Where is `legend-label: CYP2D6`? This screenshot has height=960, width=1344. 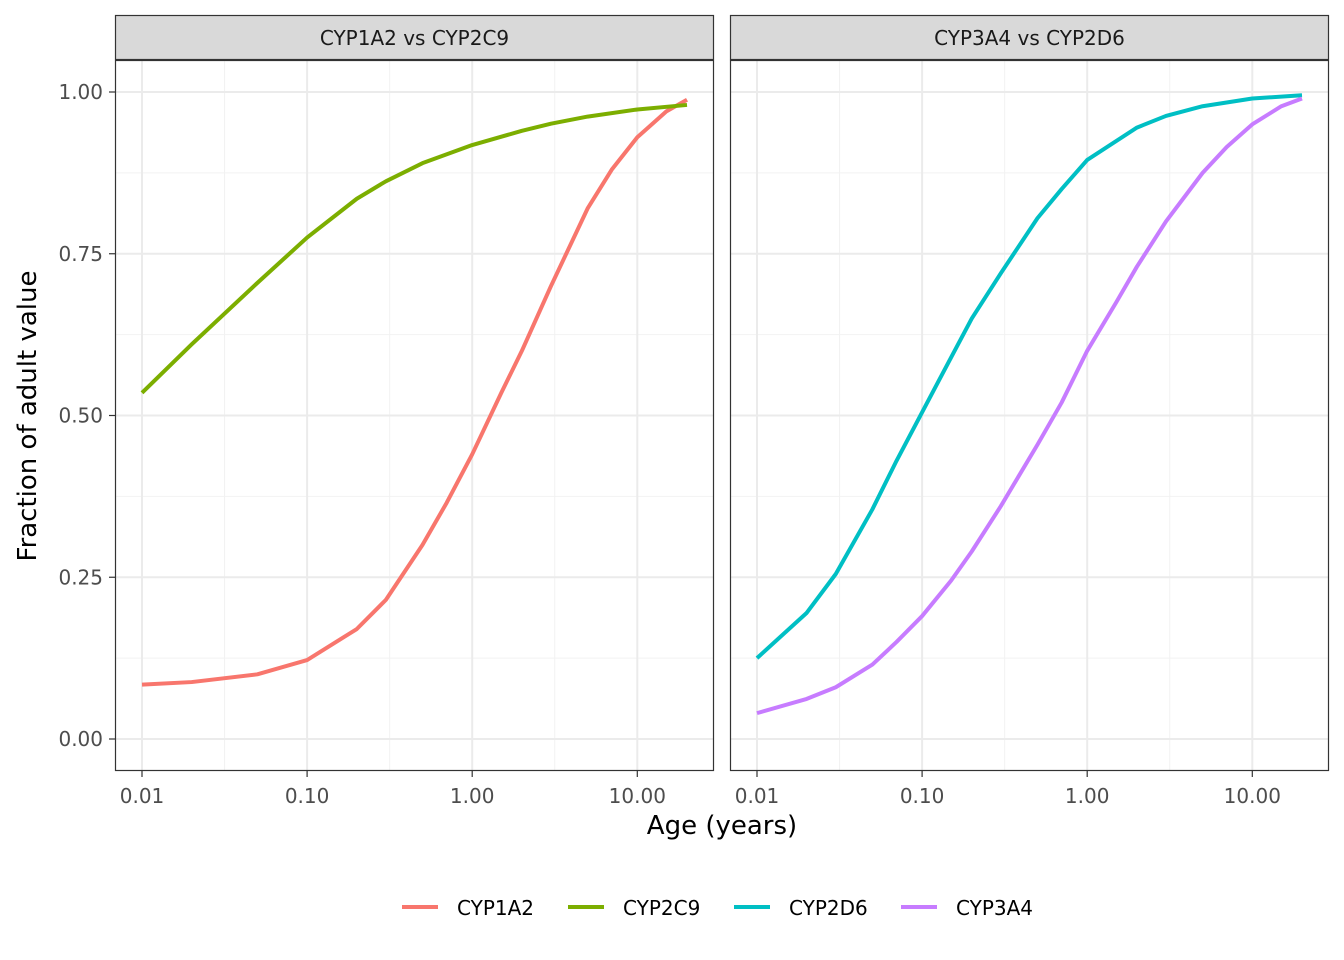
legend-label: CYP2D6 is located at coordinates (828, 908).